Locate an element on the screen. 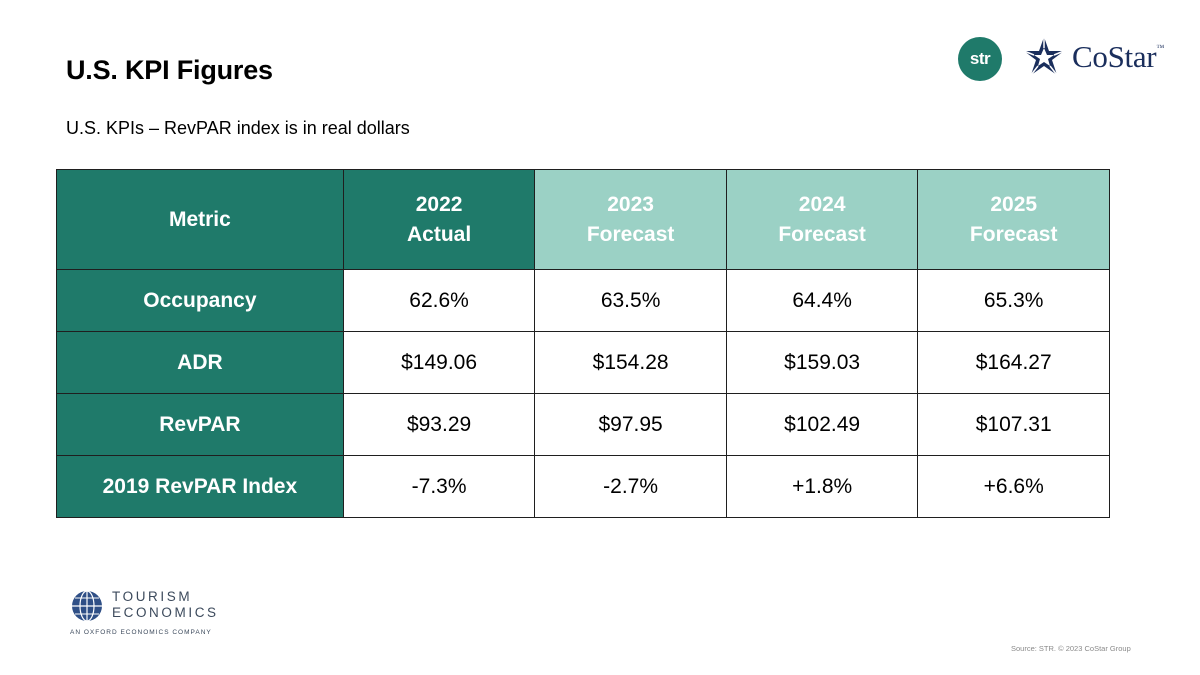 The height and width of the screenshot is (675, 1200). table-row: Occupancy 62.6% 63.5% 64.4% 65.3% is located at coordinates (583, 300).